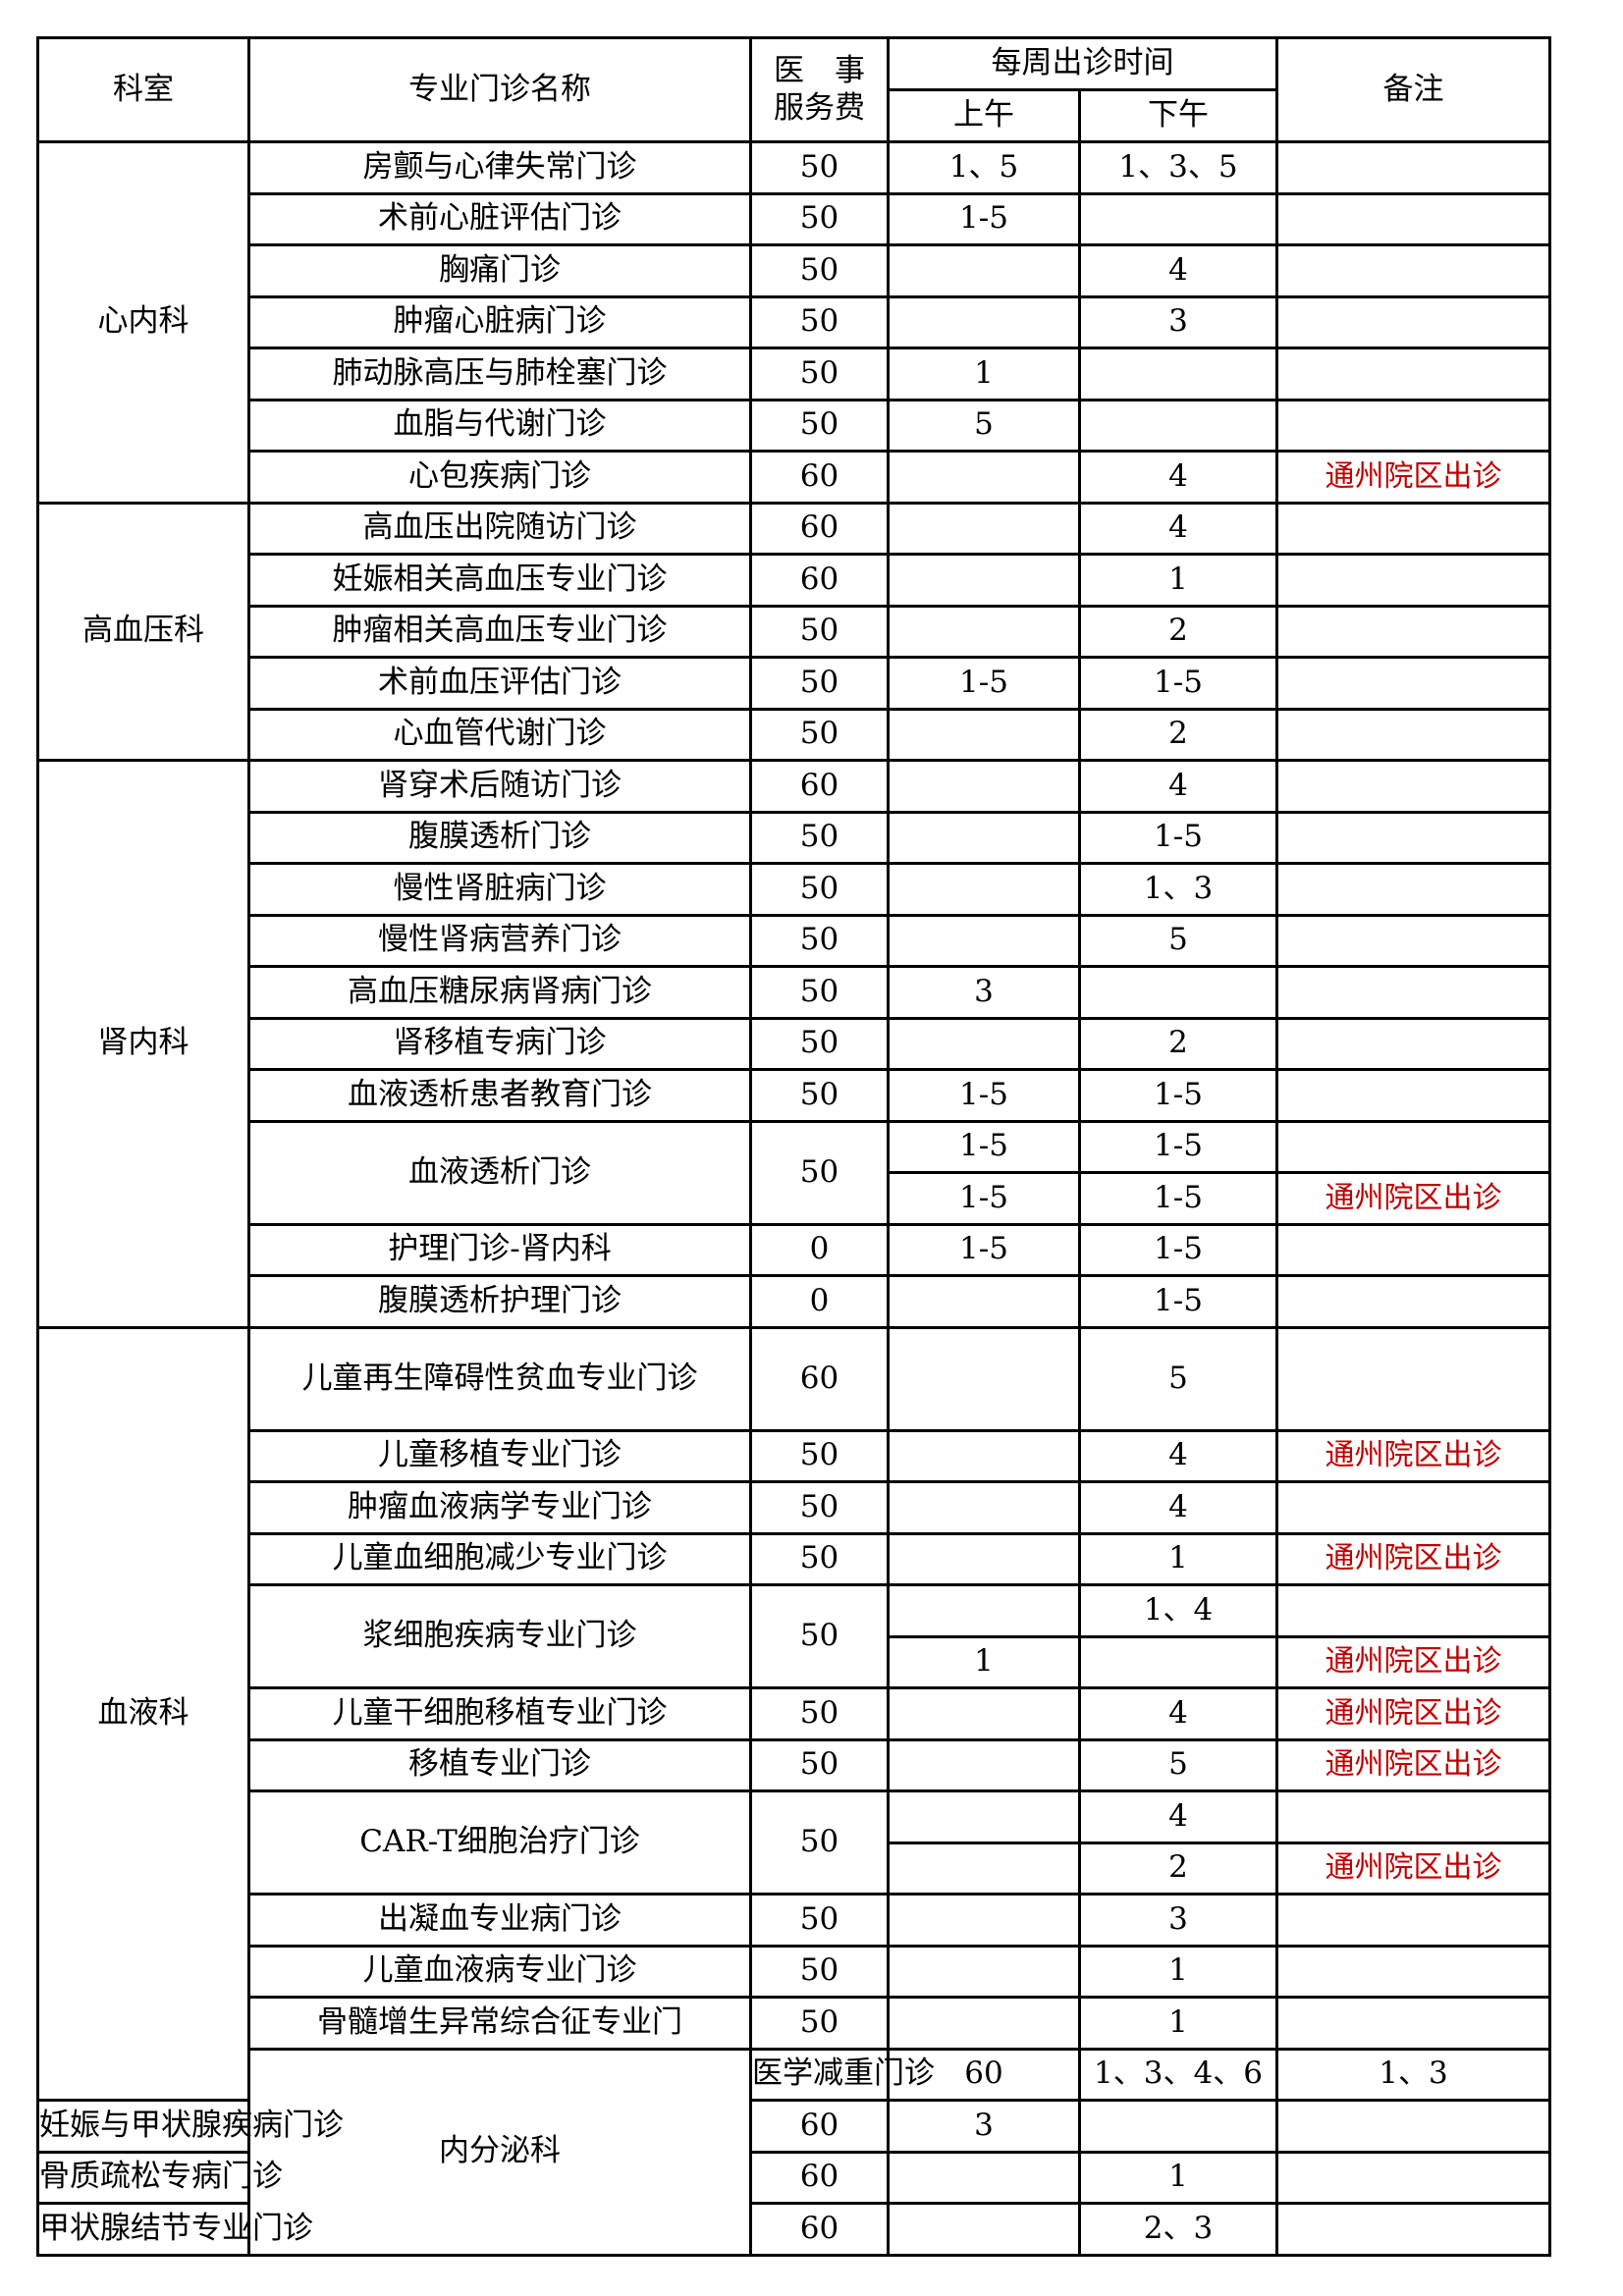 The height and width of the screenshot is (2296, 1623). Describe the element at coordinates (1082, 63) in the screenshot. I see `header-weekly-time: 每周出诊时间` at that location.